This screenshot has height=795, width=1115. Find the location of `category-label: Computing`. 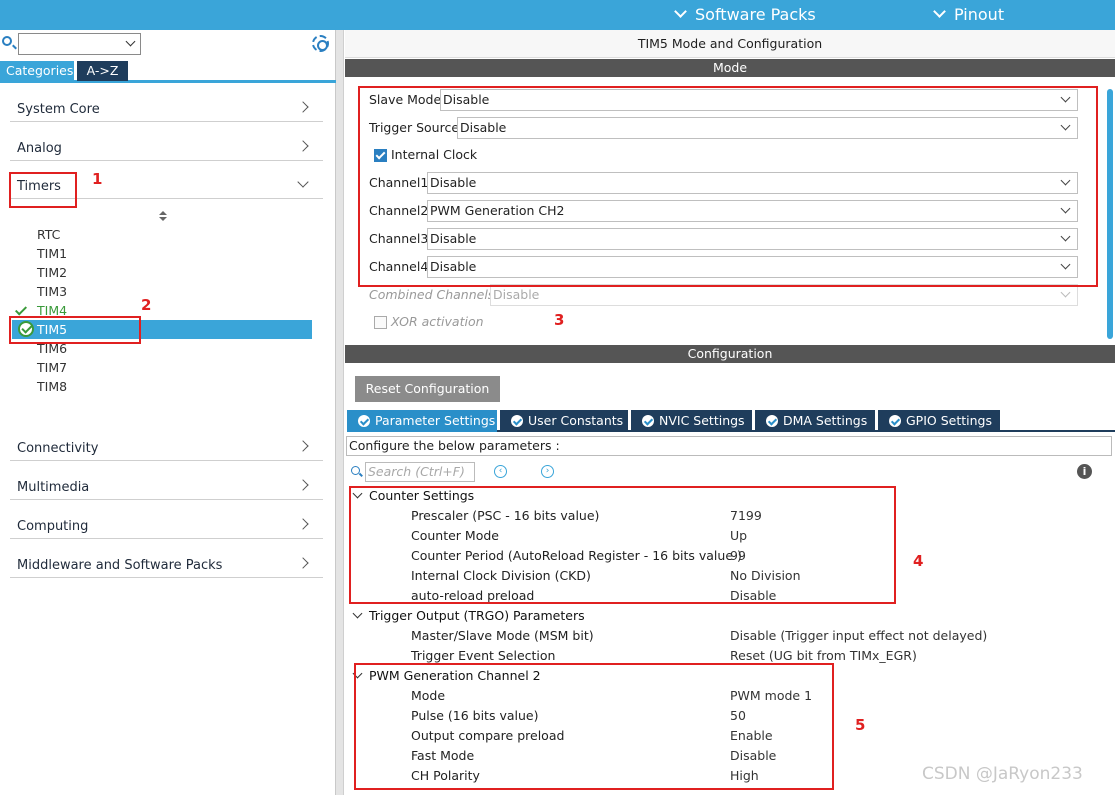

category-label: Computing is located at coordinates (53, 526).